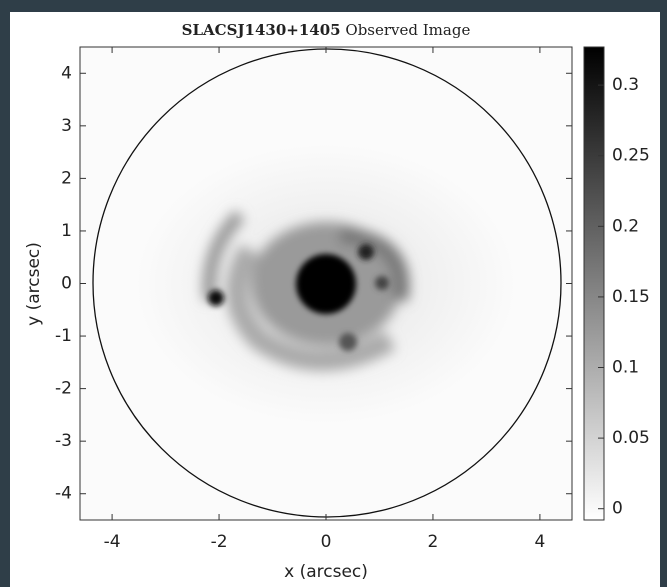  I want to click on chart-title: SLACSJ1430+1405 Observed Image, so click(326, 30).